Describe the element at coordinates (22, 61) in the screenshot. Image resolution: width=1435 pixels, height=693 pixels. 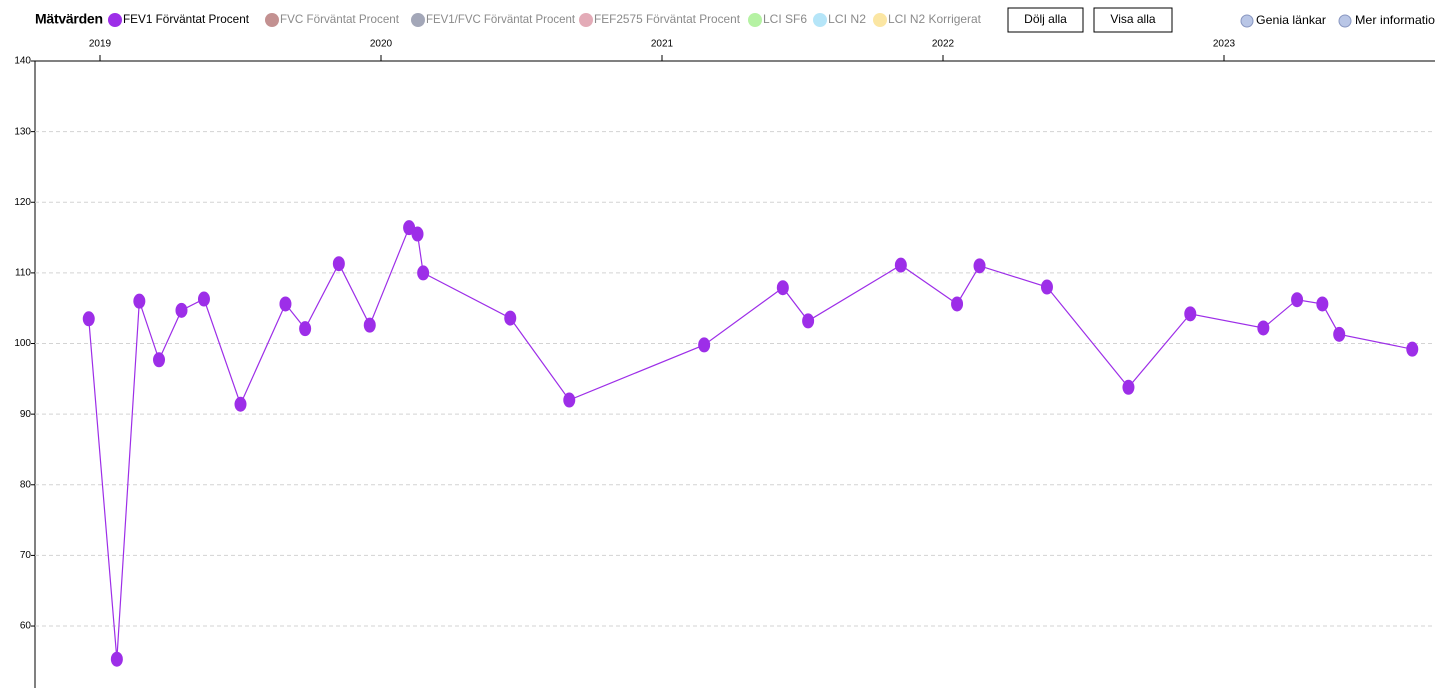
I see `y-tick-label: 140` at that location.